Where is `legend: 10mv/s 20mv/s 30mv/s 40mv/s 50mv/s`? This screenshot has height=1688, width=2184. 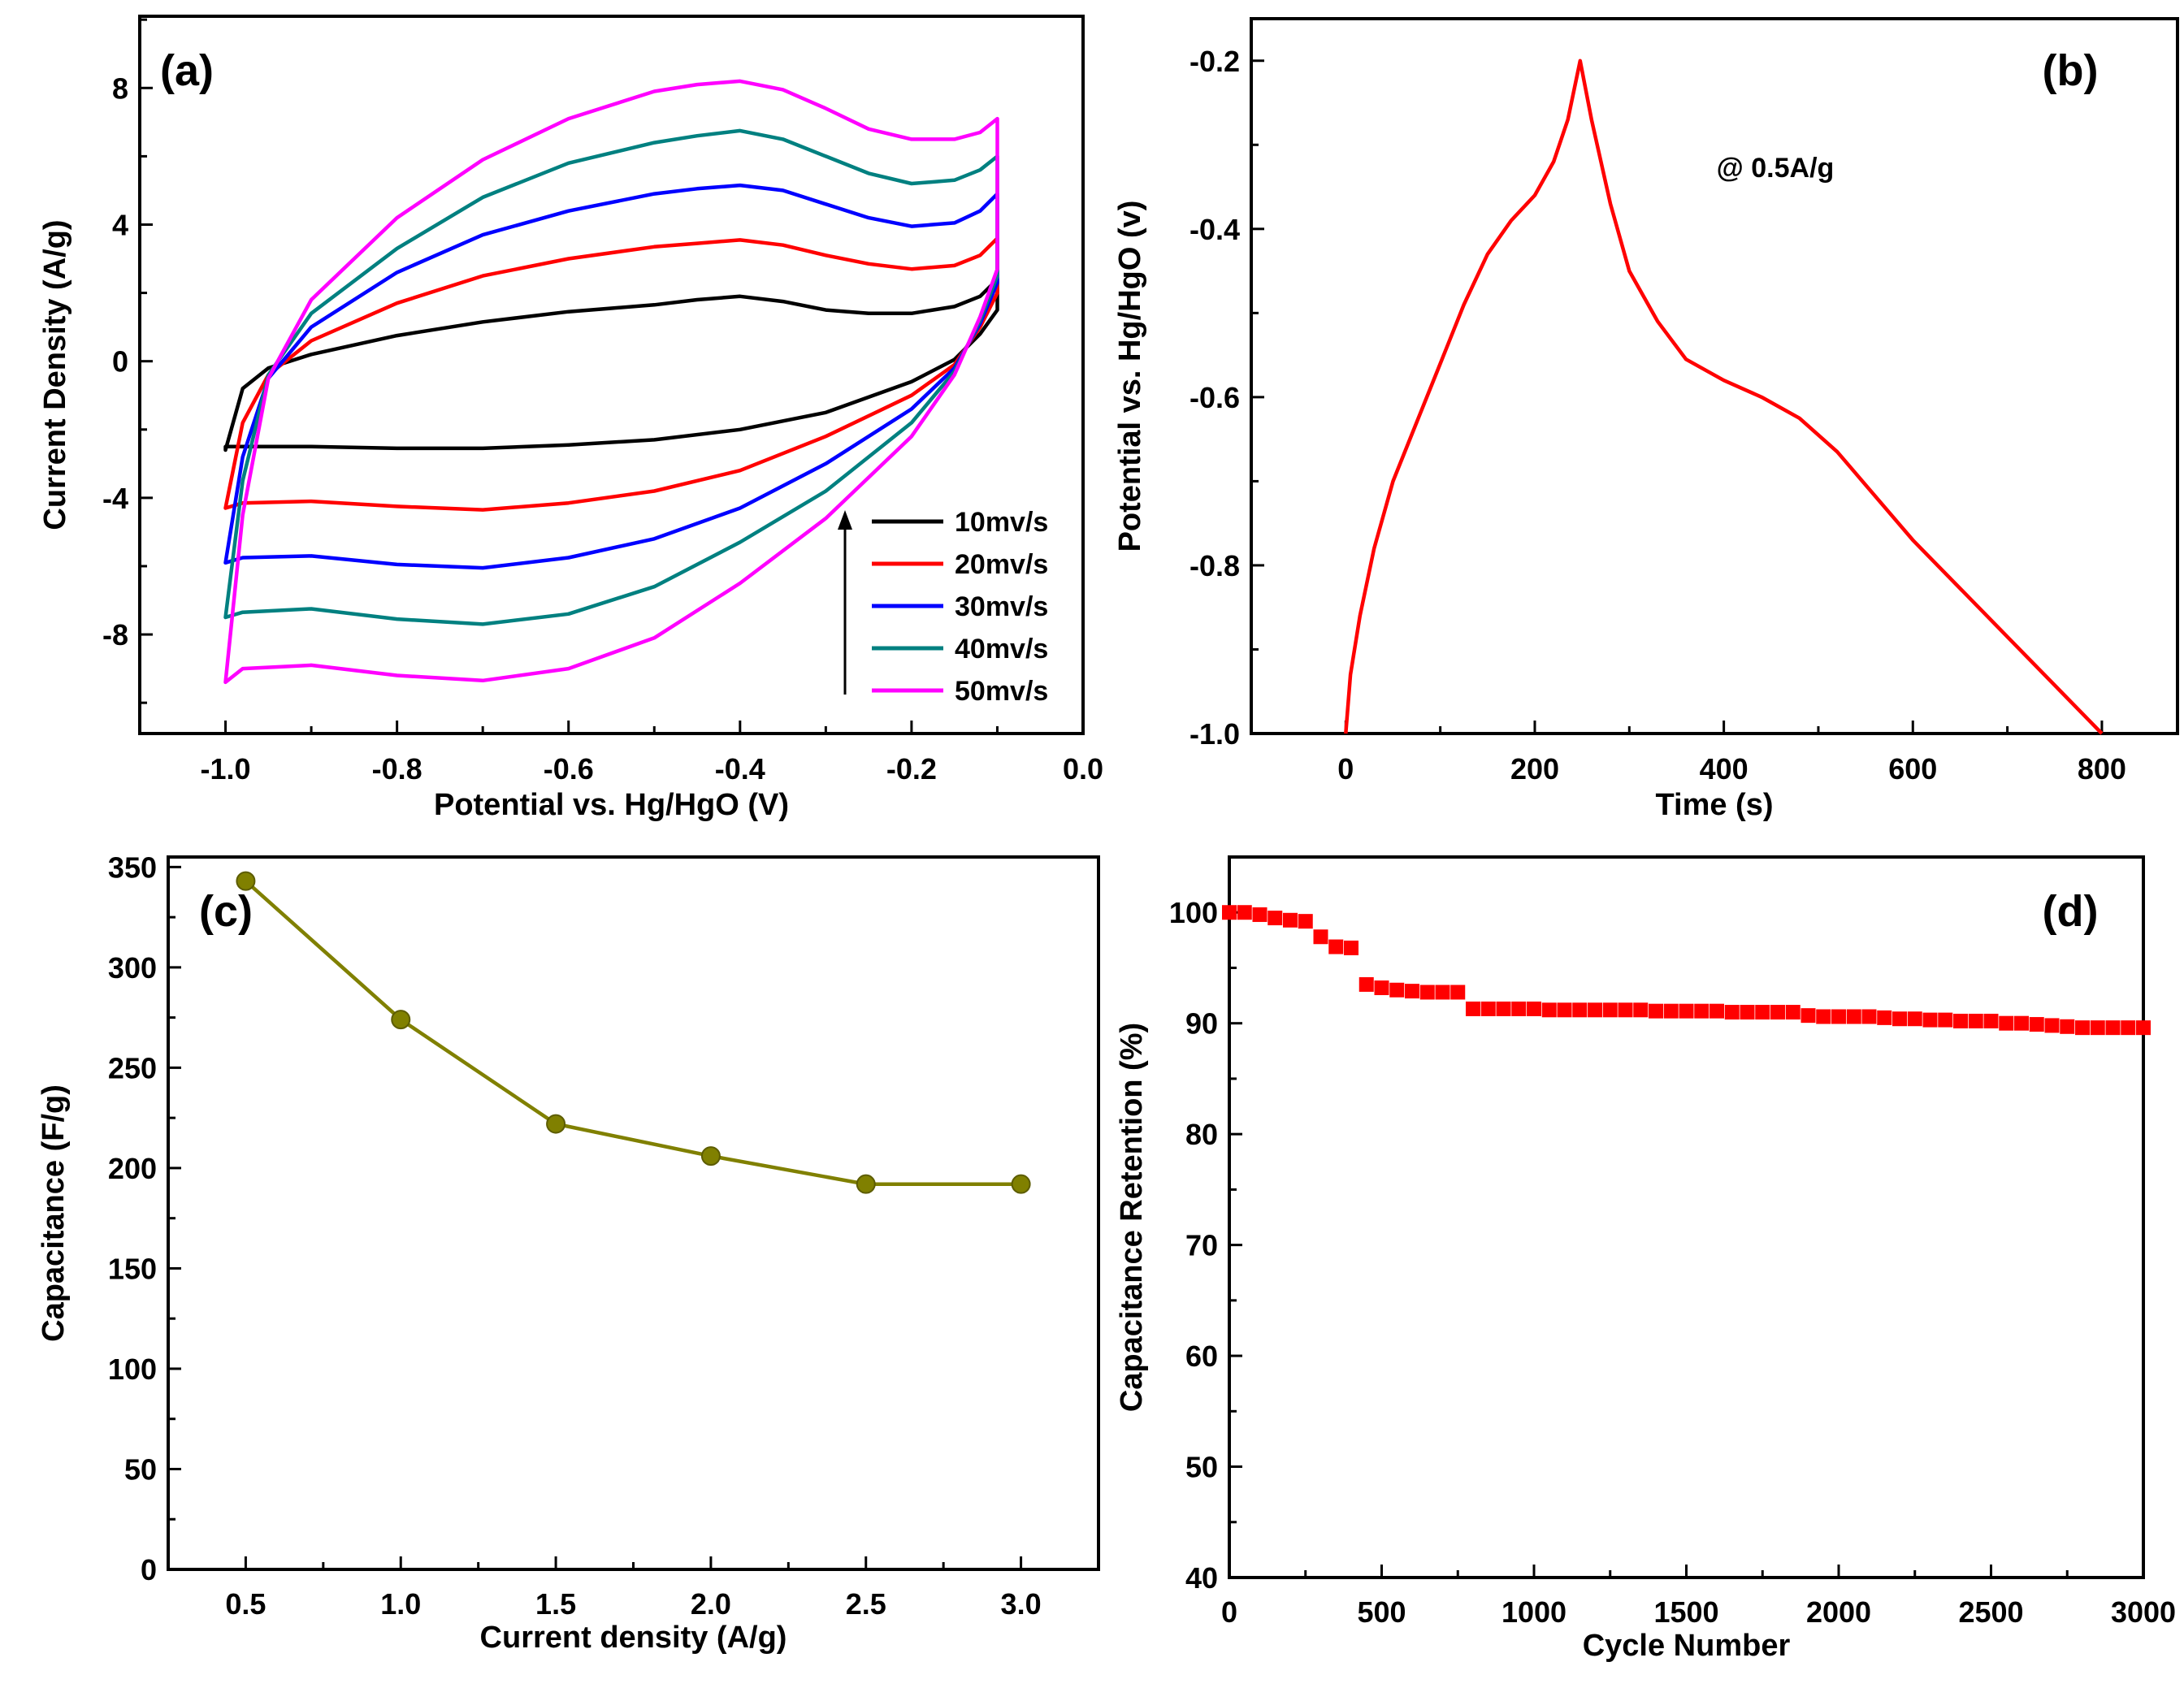 legend: 10mv/s 20mv/s 30mv/s 40mv/s 50mv/s is located at coordinates (960, 607).